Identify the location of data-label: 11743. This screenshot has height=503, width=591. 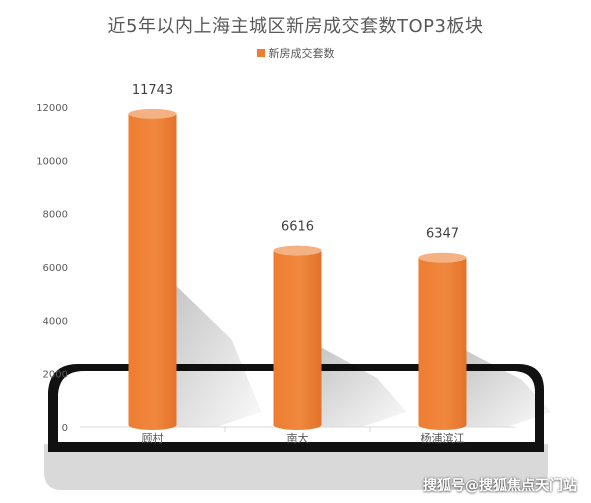
(152, 90).